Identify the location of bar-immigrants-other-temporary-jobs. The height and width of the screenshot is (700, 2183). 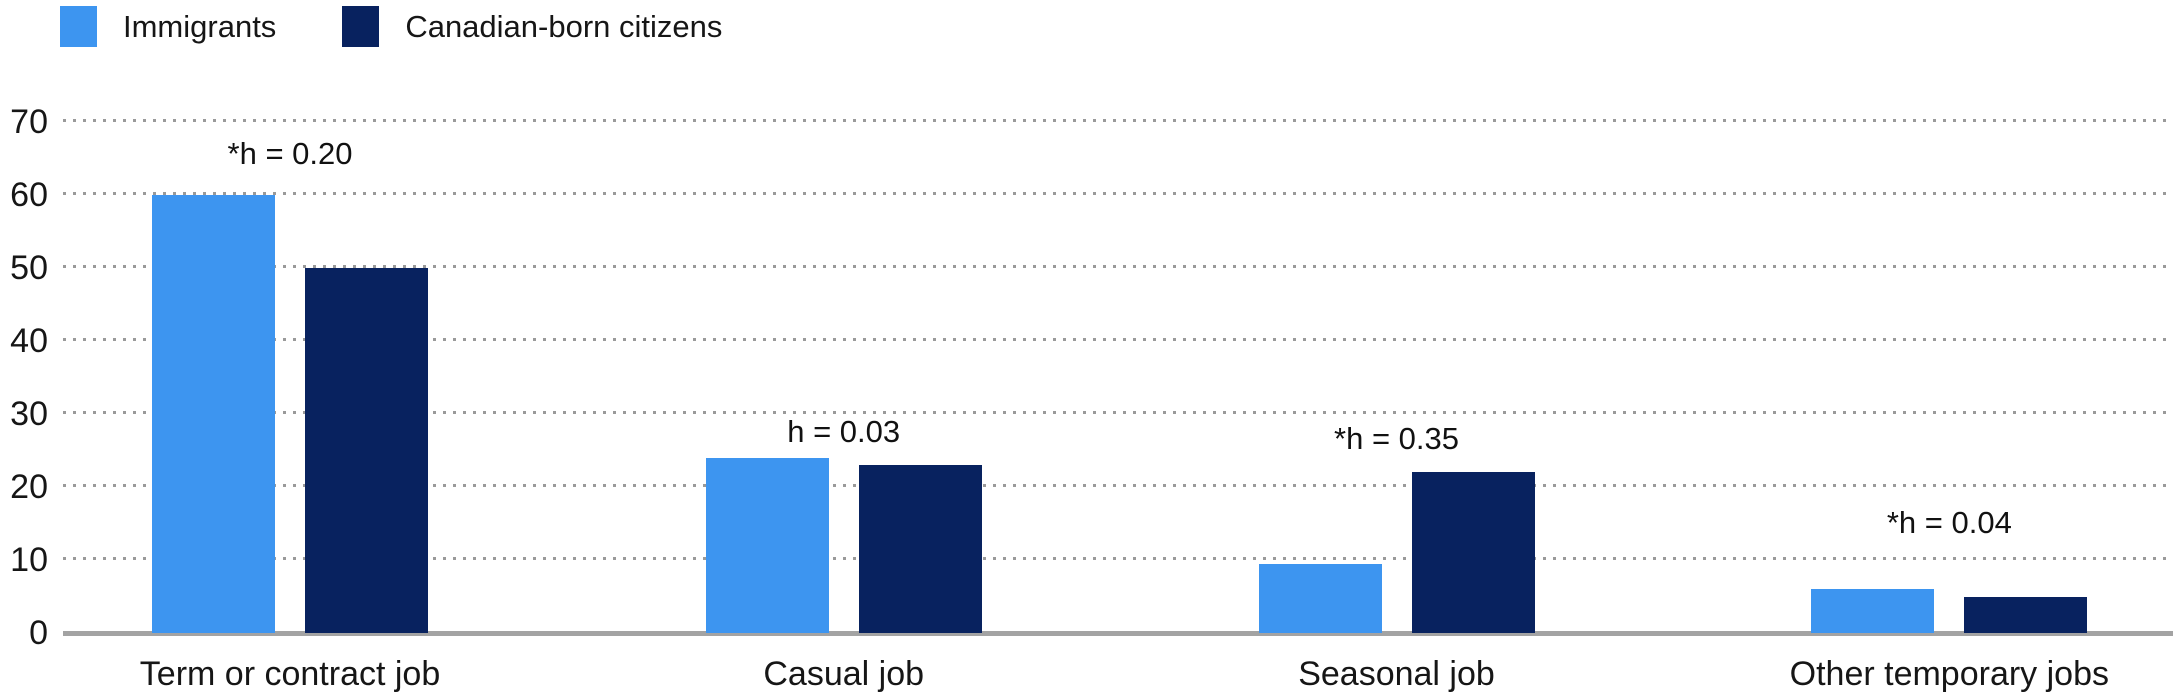
(1873, 611).